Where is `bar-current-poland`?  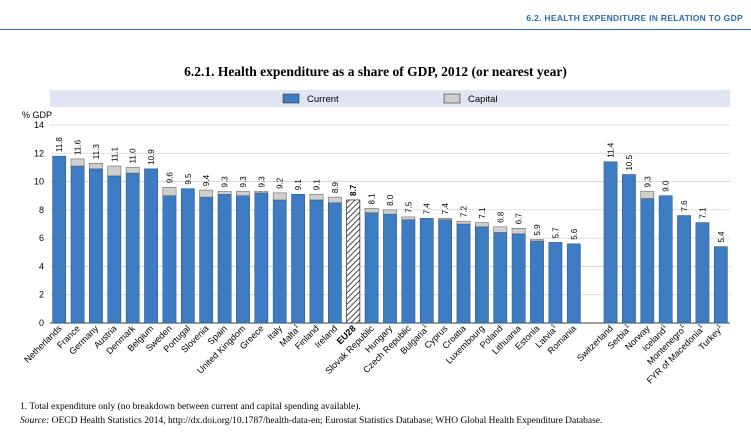
bar-current-poland is located at coordinates (500, 278).